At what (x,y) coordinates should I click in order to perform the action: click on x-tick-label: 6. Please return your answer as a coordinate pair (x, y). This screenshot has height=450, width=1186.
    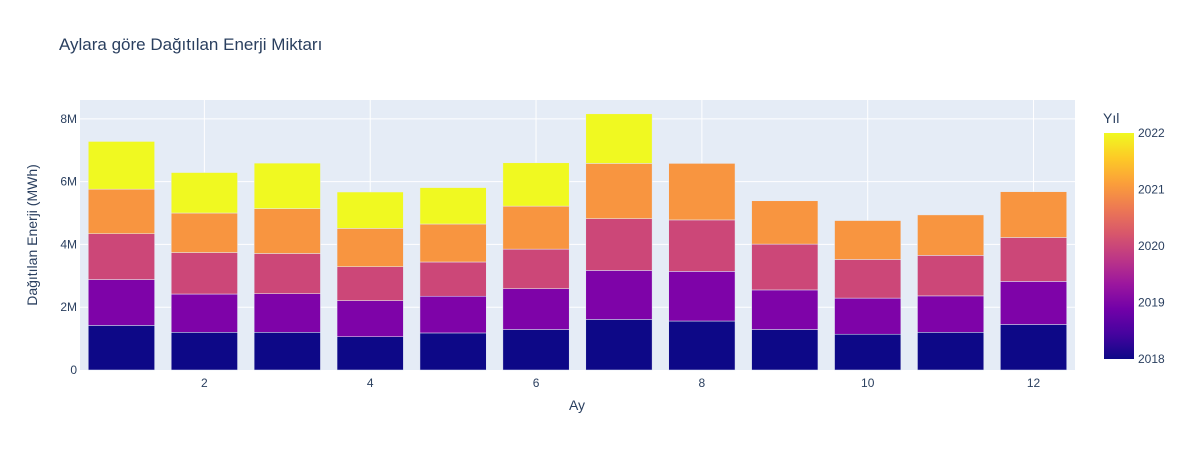
    Looking at the image, I should click on (536, 383).